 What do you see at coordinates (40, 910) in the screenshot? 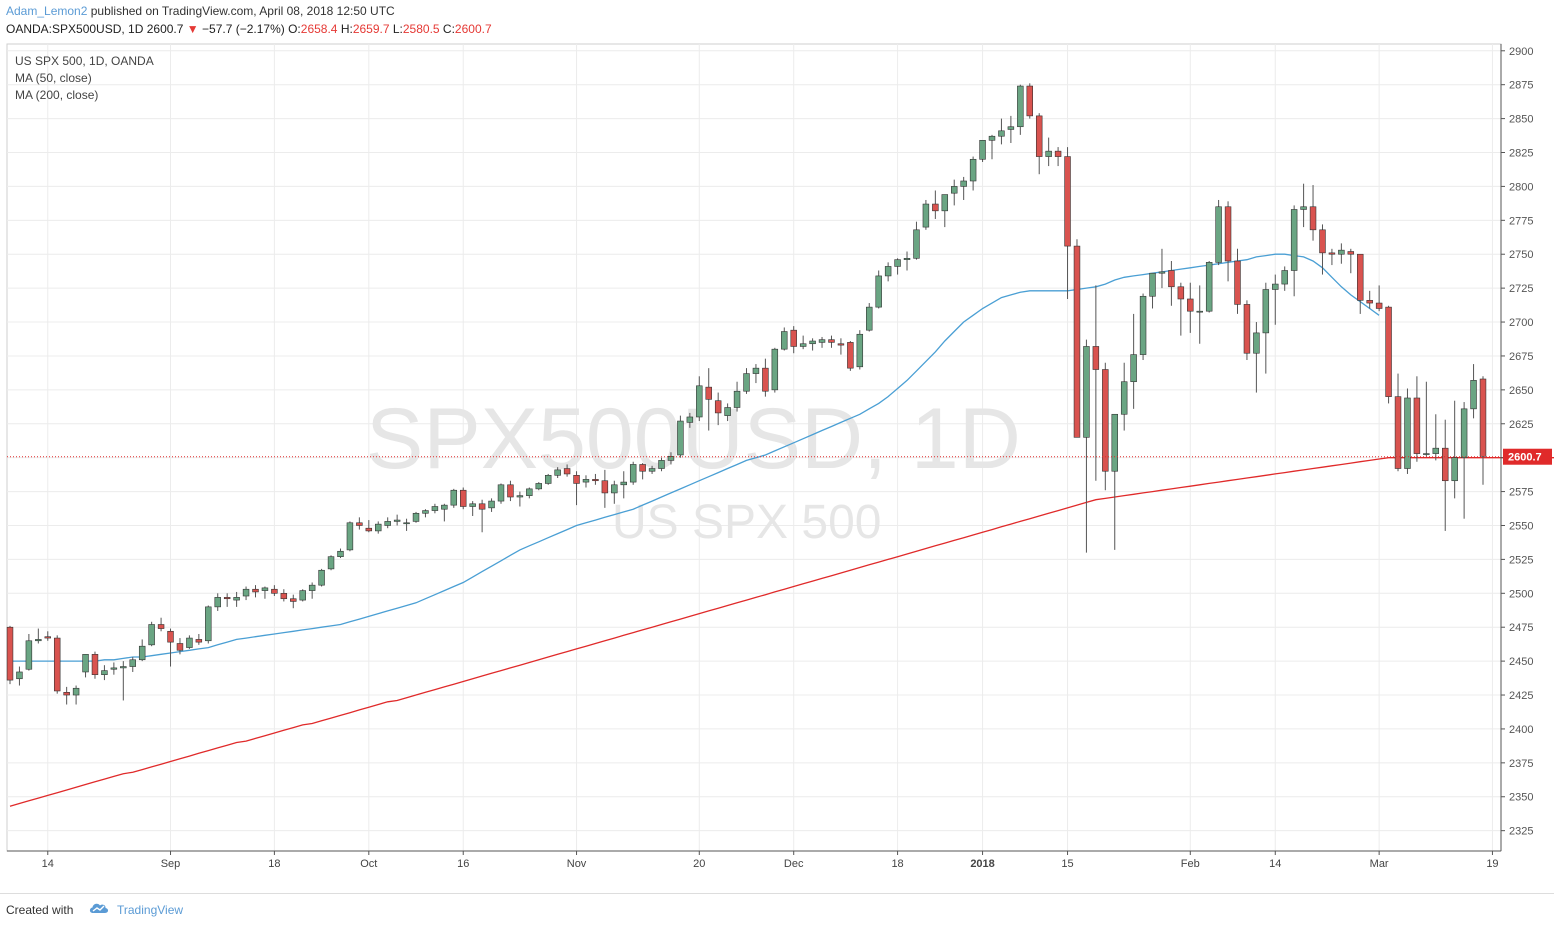
I see `created-with-label: Created with` at bounding box center [40, 910].